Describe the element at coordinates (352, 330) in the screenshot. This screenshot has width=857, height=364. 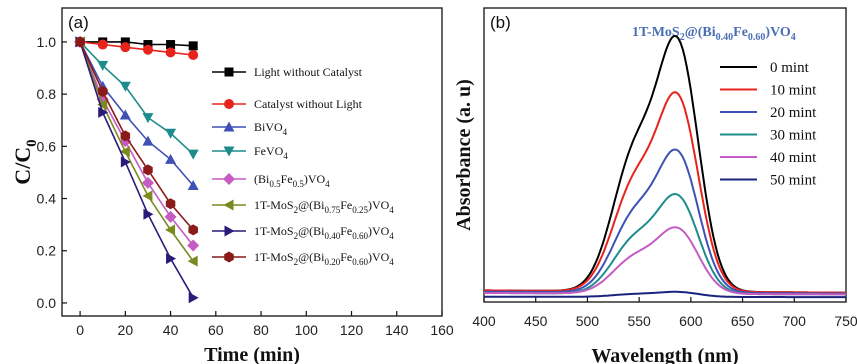
I see `panel-a-xtick-label: 120` at that location.